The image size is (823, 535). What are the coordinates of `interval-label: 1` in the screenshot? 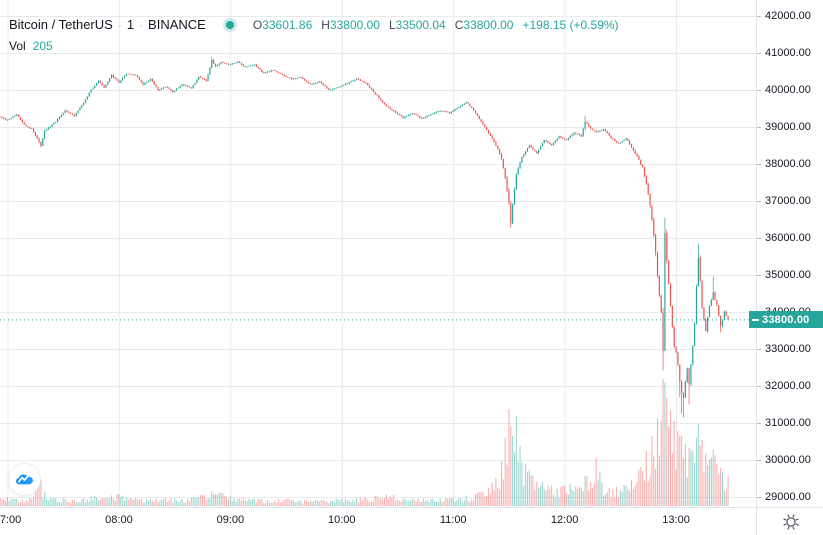 It's located at (130, 24).